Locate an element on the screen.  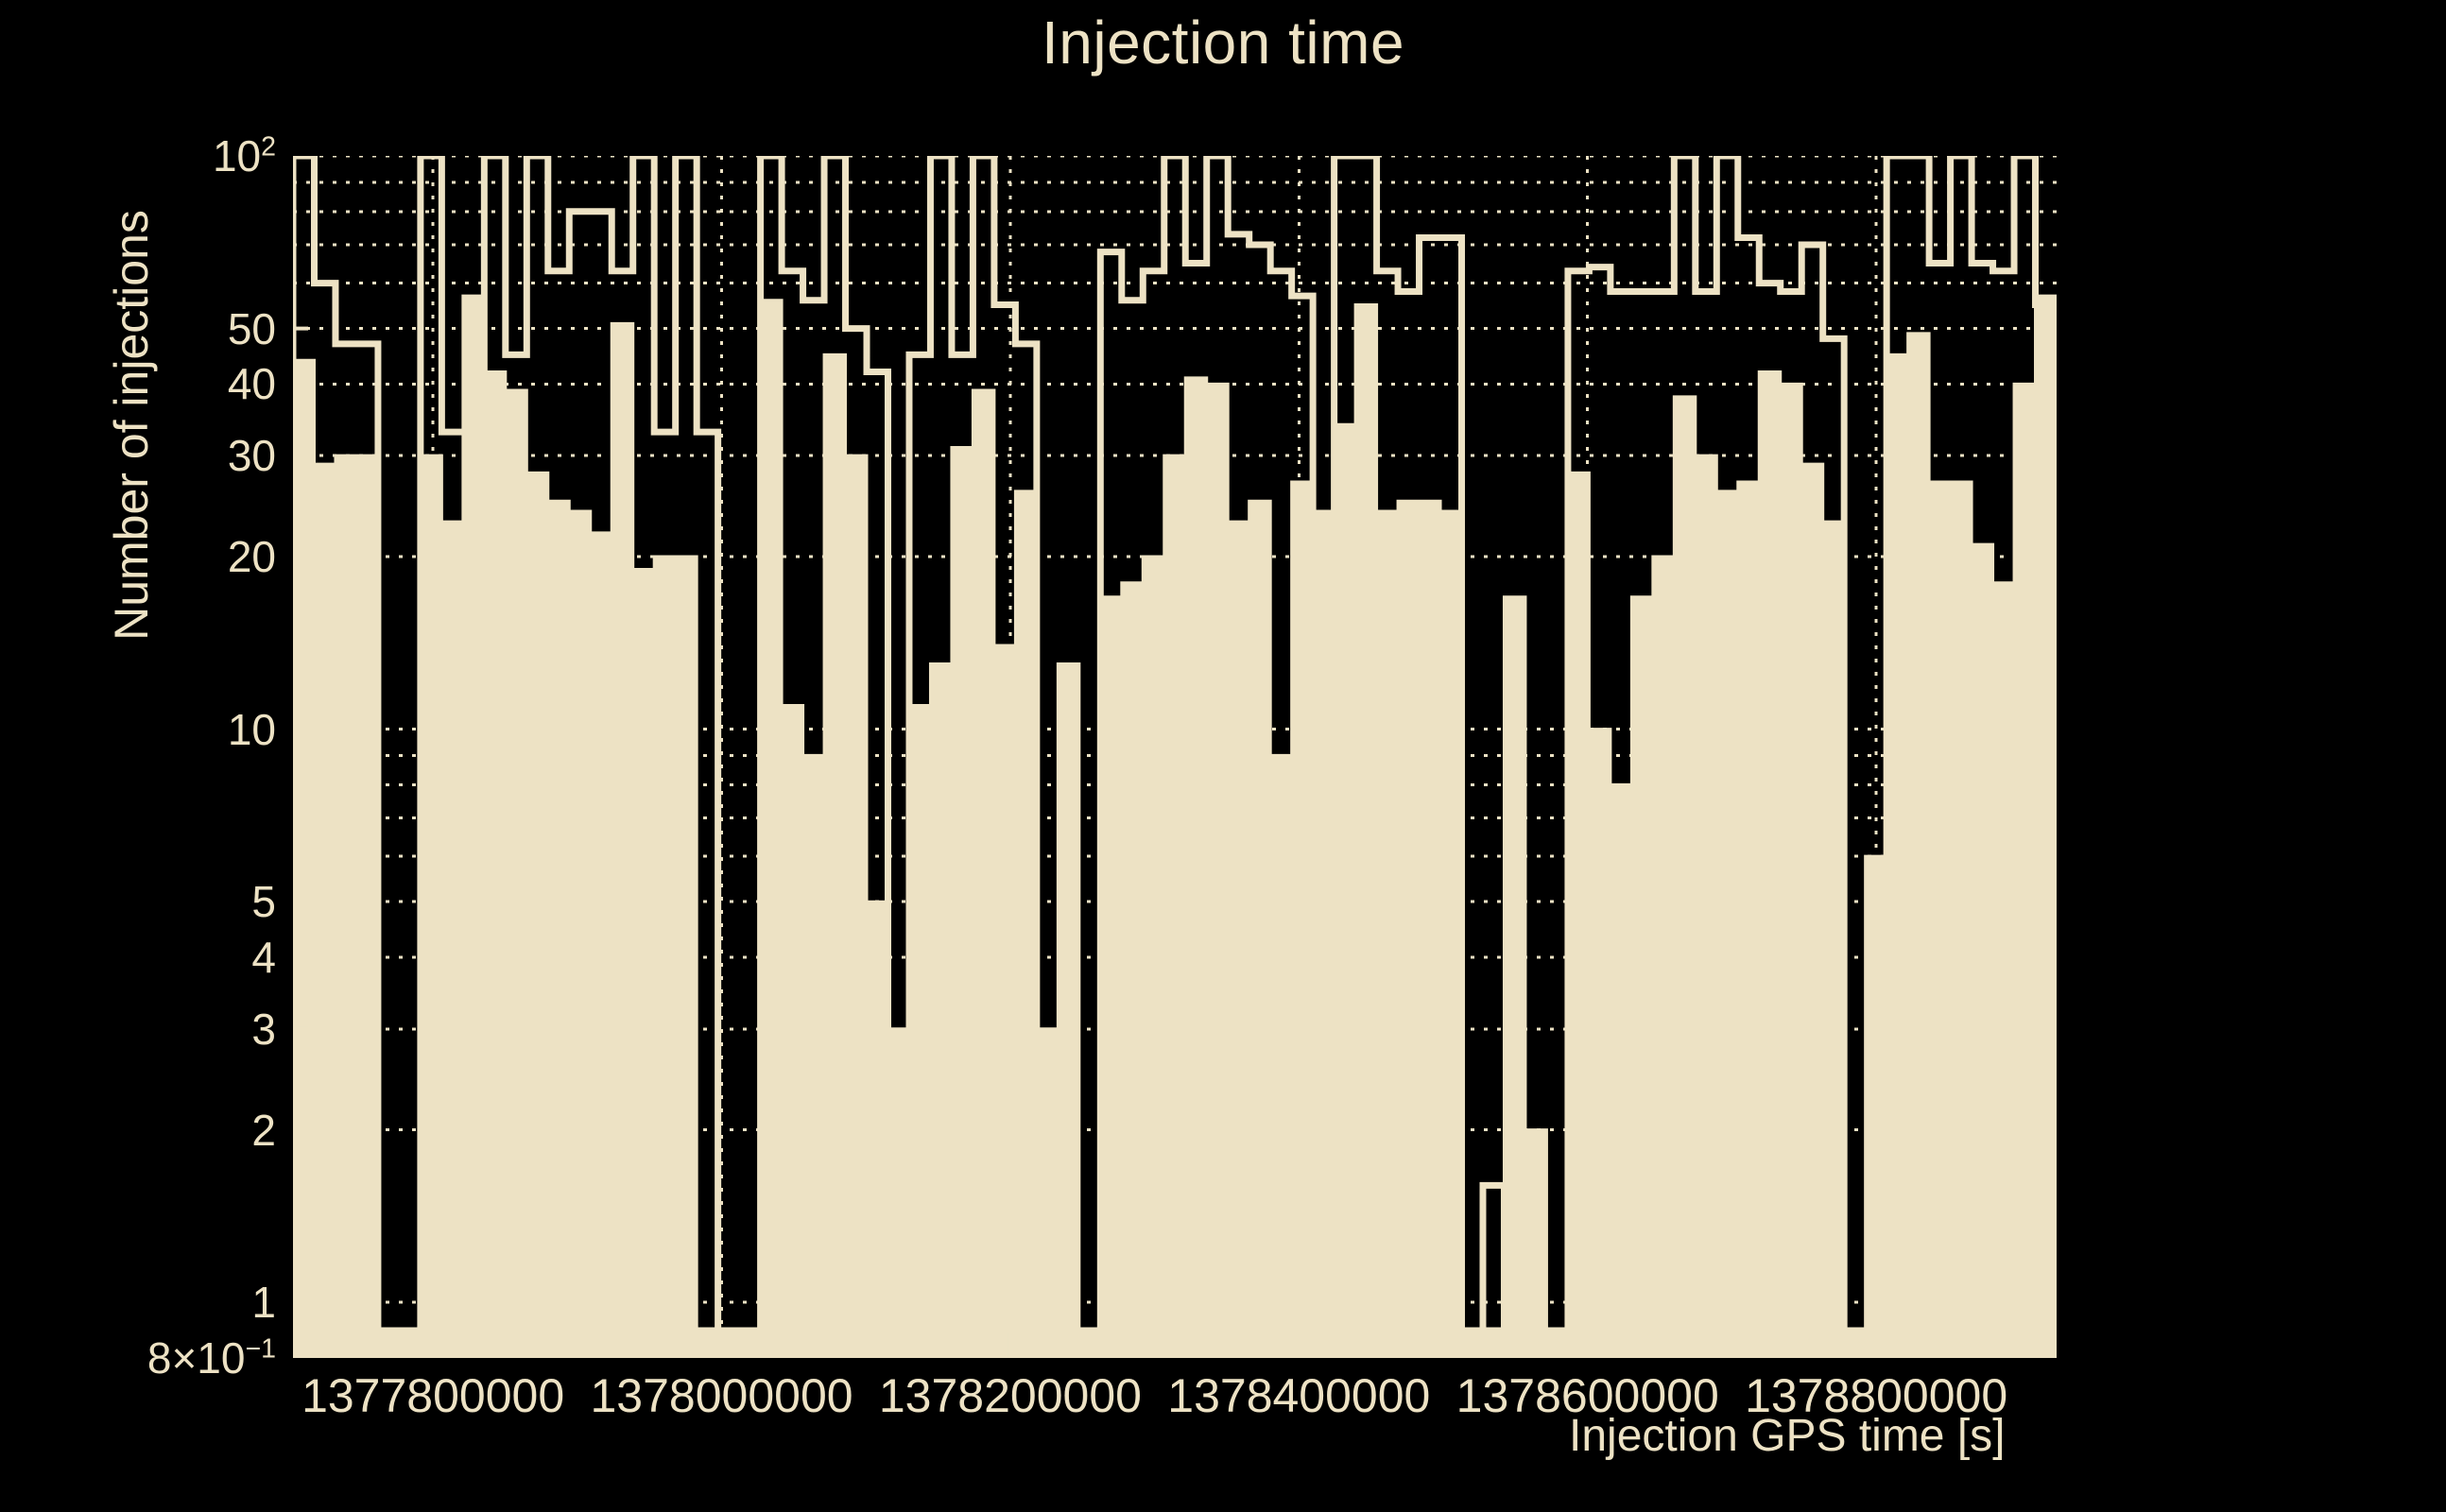
y-tick-label: 10 is located at coordinates (251, 729).